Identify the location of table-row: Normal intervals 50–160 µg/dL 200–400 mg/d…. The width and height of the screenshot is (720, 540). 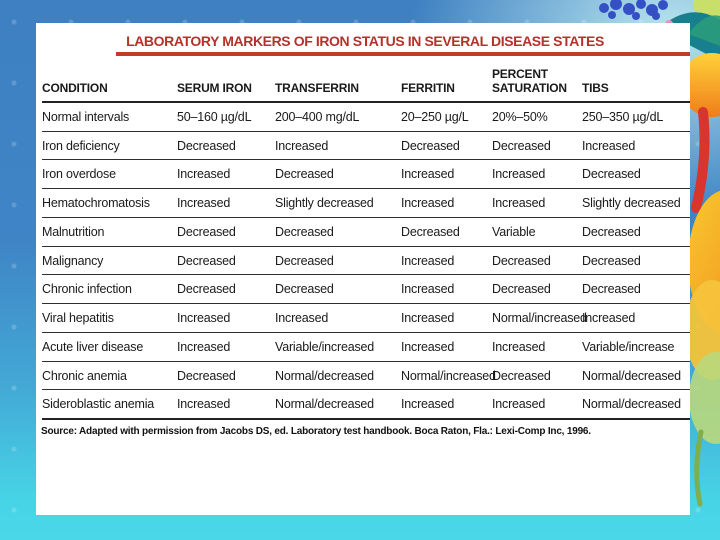
(366, 116).